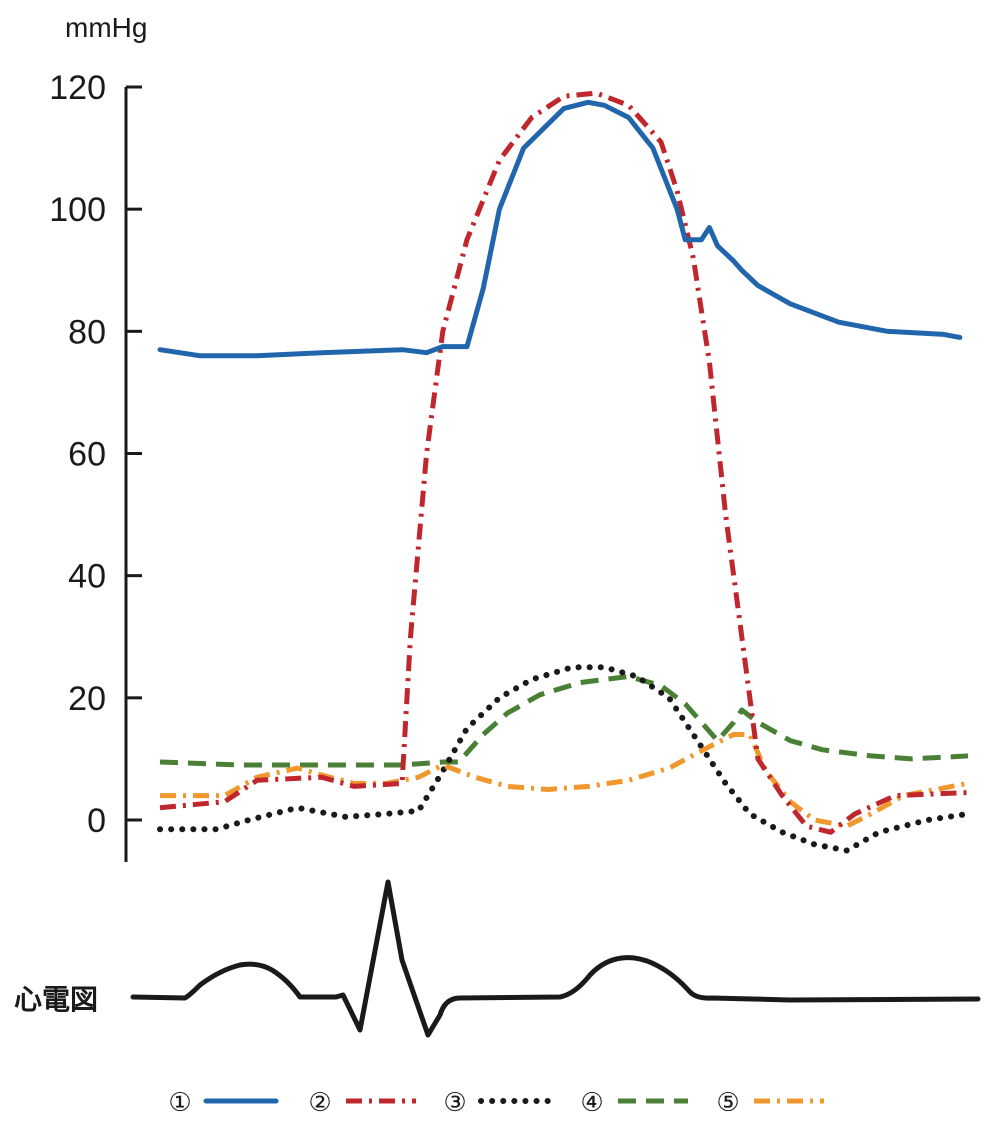  Describe the element at coordinates (77, 210) in the screenshot. I see `y-tick-label: 100` at that location.